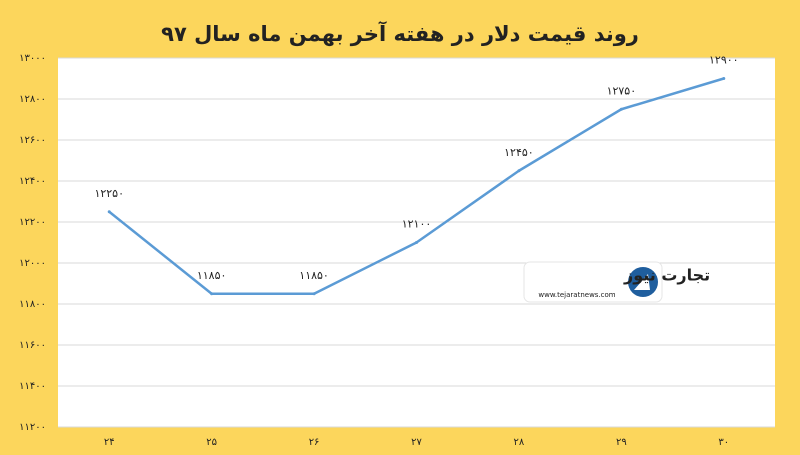  Describe the element at coordinates (32, 427) in the screenshot. I see `y-tick-label: ۱۱۲۰۰` at that location.